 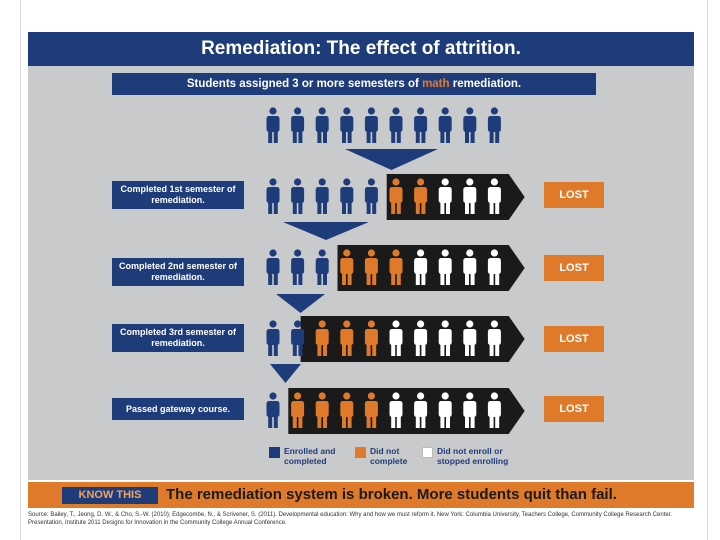 I want to click on lost-badge-3: LOST, so click(x=574, y=339).